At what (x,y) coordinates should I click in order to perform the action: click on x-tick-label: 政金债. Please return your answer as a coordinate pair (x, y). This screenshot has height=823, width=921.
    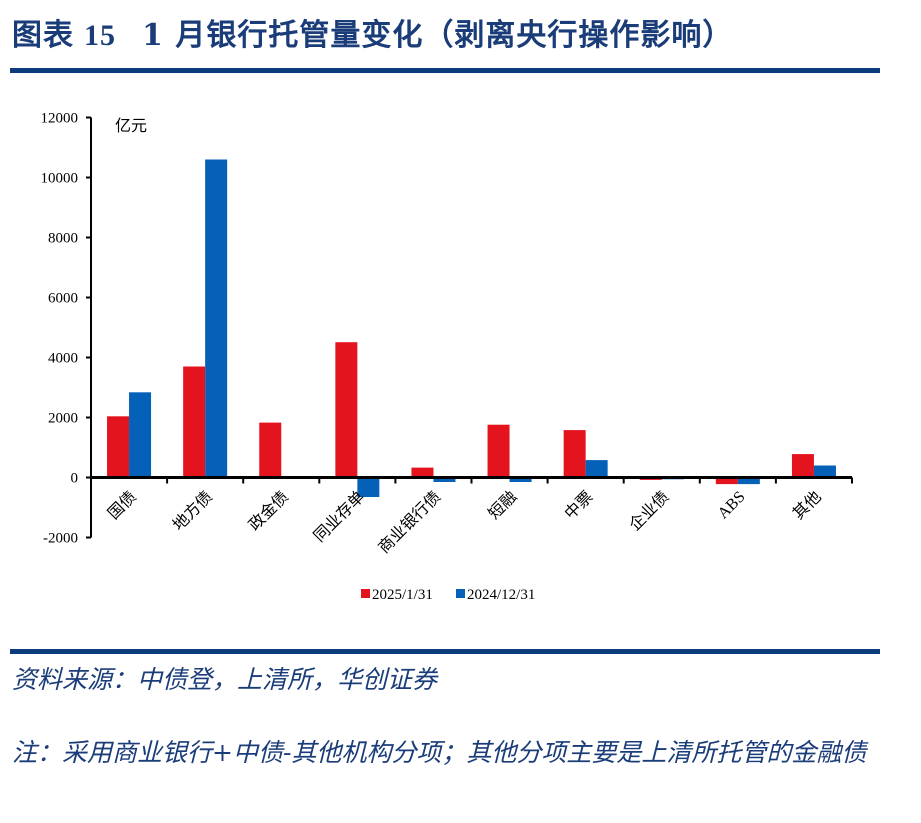
    Looking at the image, I should click on (268, 511).